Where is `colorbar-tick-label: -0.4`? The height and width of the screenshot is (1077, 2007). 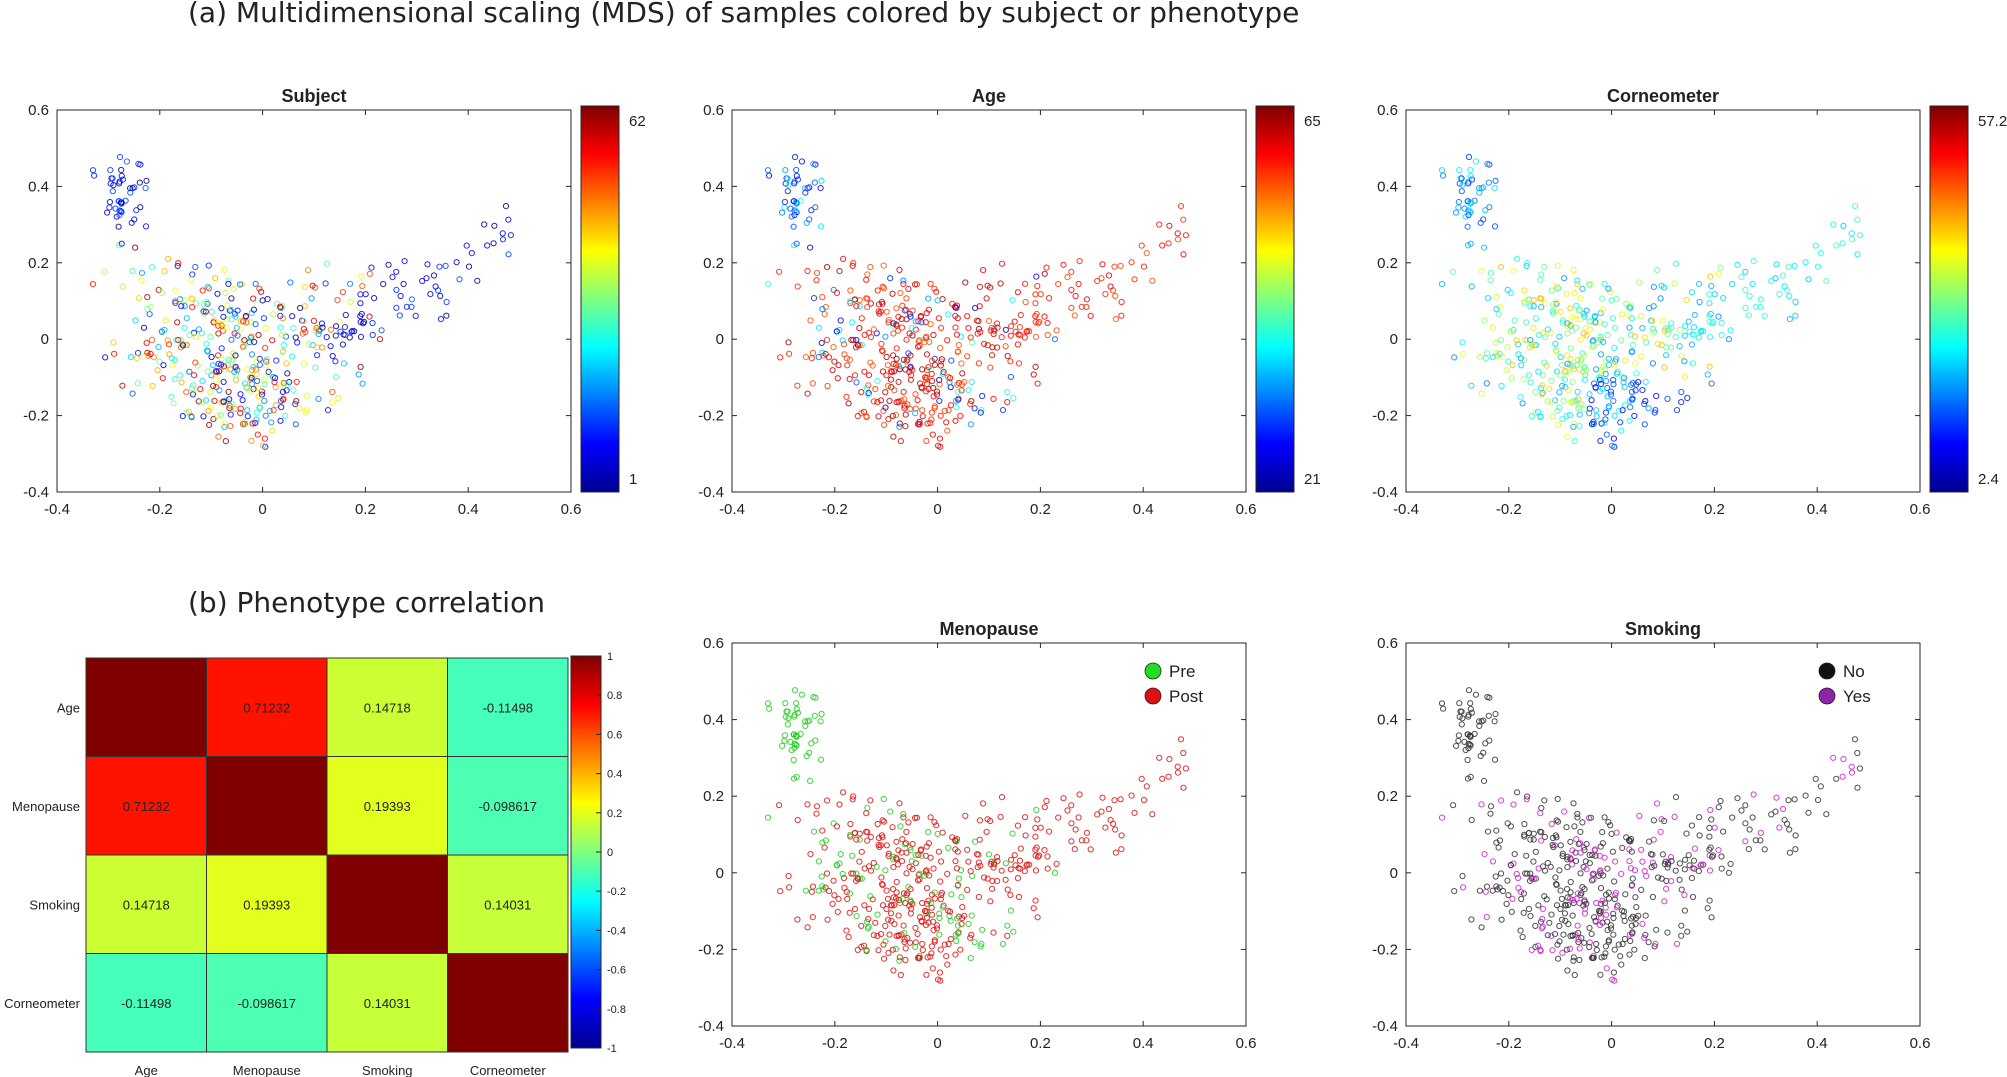
colorbar-tick-label: -0.4 is located at coordinates (616, 931).